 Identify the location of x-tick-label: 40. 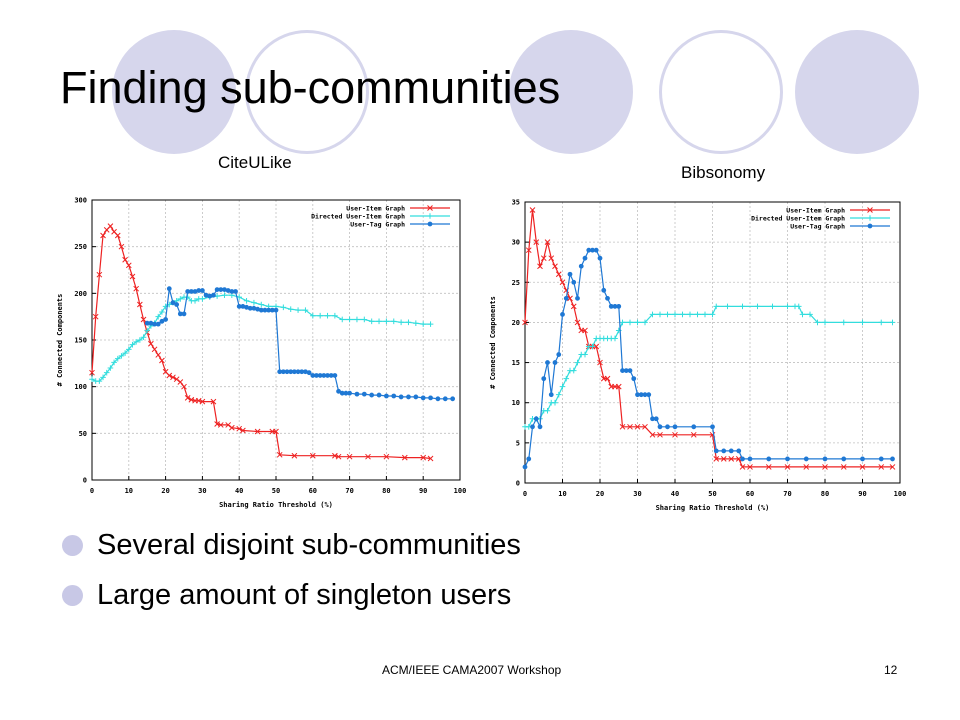
(675, 494).